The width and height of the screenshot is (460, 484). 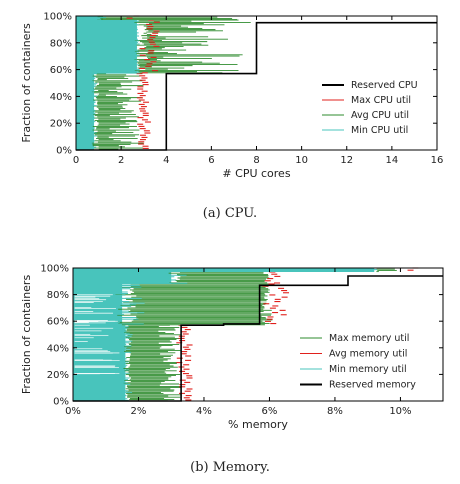 What do you see at coordinates (163, 82) in the screenshot?
I see `cpu-util-bands` at bounding box center [163, 82].